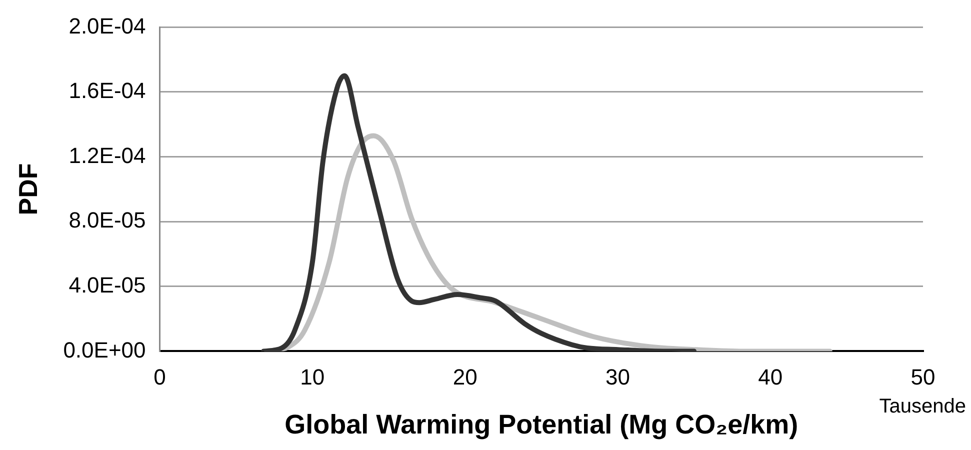  What do you see at coordinates (465, 377) in the screenshot?
I see `x-tick-label: 20` at bounding box center [465, 377].